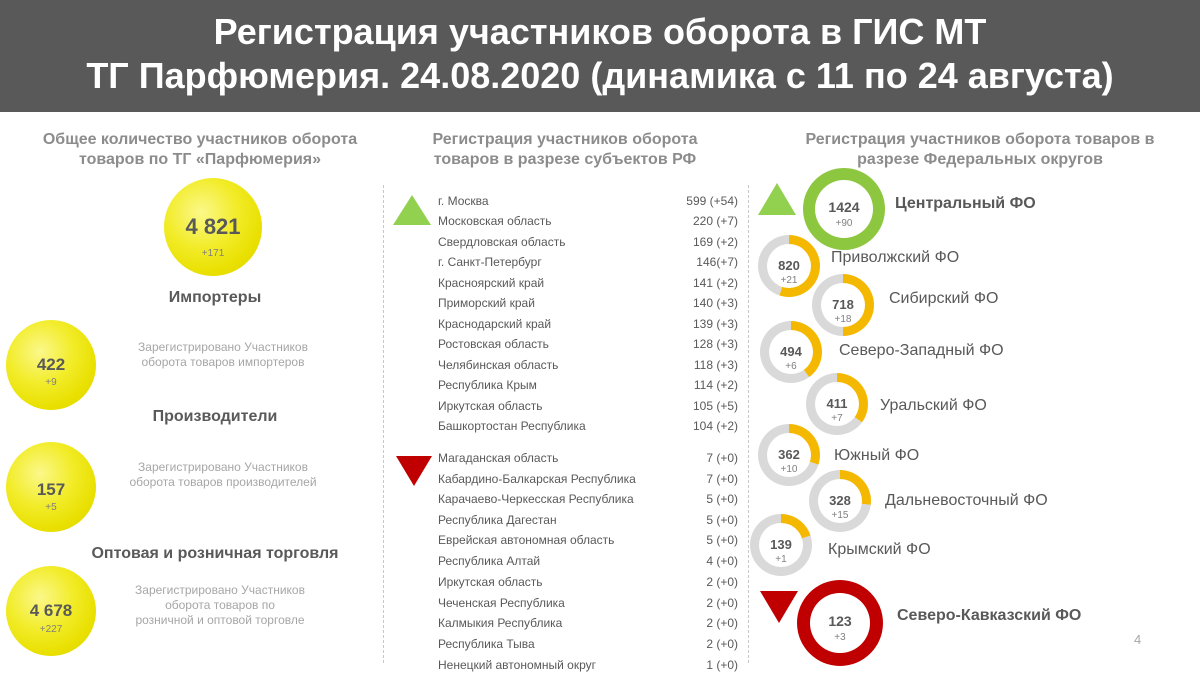 This screenshot has width=1200, height=678. What do you see at coordinates (588, 221) in the screenshot?
I see `list-item: Московская область 220 (+7)` at bounding box center [588, 221].